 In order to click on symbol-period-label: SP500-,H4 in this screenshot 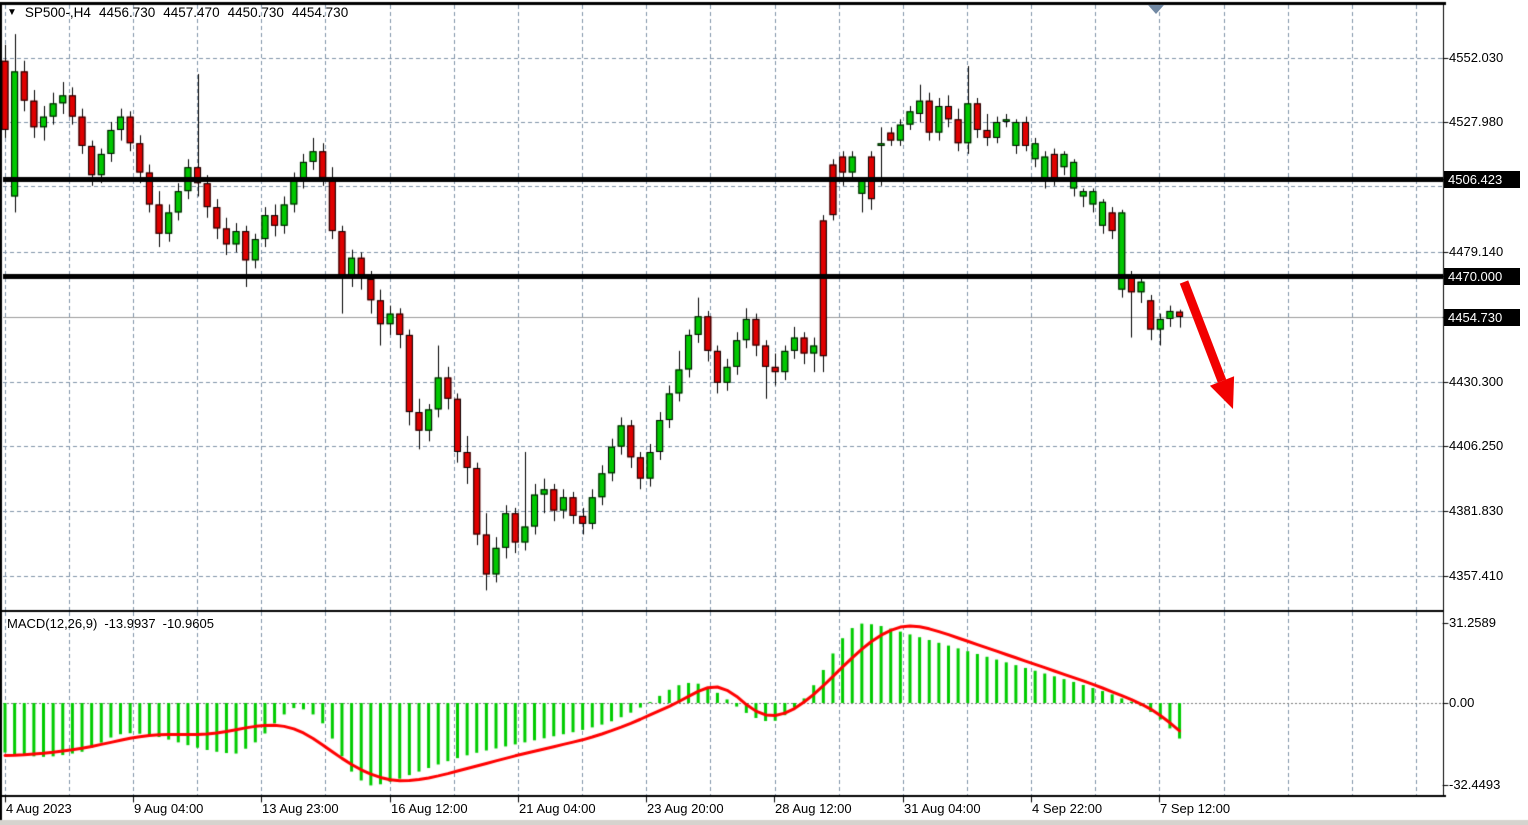, I will do `click(57, 12)`.